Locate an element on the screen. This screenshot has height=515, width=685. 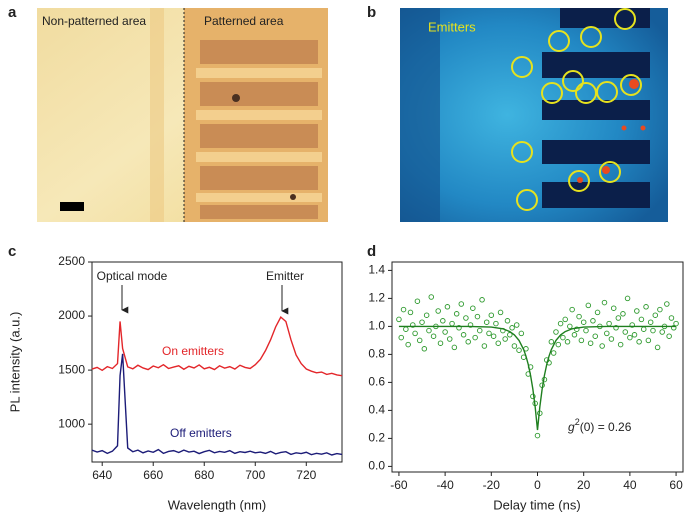
x-tick-label: 40 is located at coordinates (630, 485).